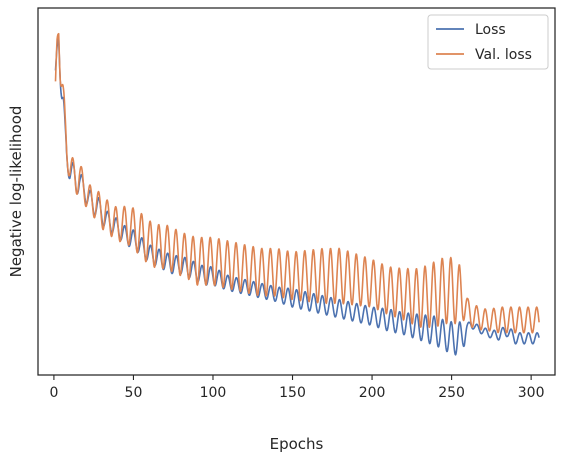 The image size is (563, 463). I want to click on x-tick-label: 0, so click(53, 393).